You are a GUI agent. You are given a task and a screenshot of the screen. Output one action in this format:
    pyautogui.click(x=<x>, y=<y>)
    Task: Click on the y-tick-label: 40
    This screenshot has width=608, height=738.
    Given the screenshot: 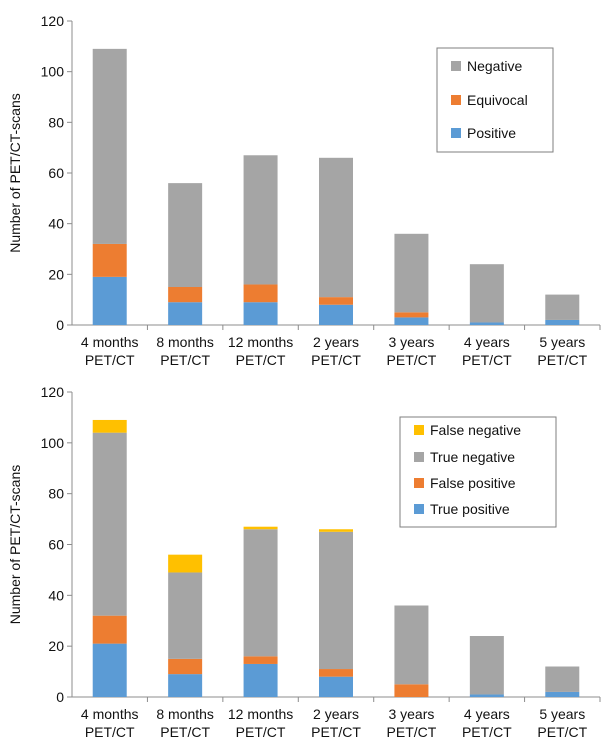 What is the action you would take?
    pyautogui.click(x=56, y=595)
    